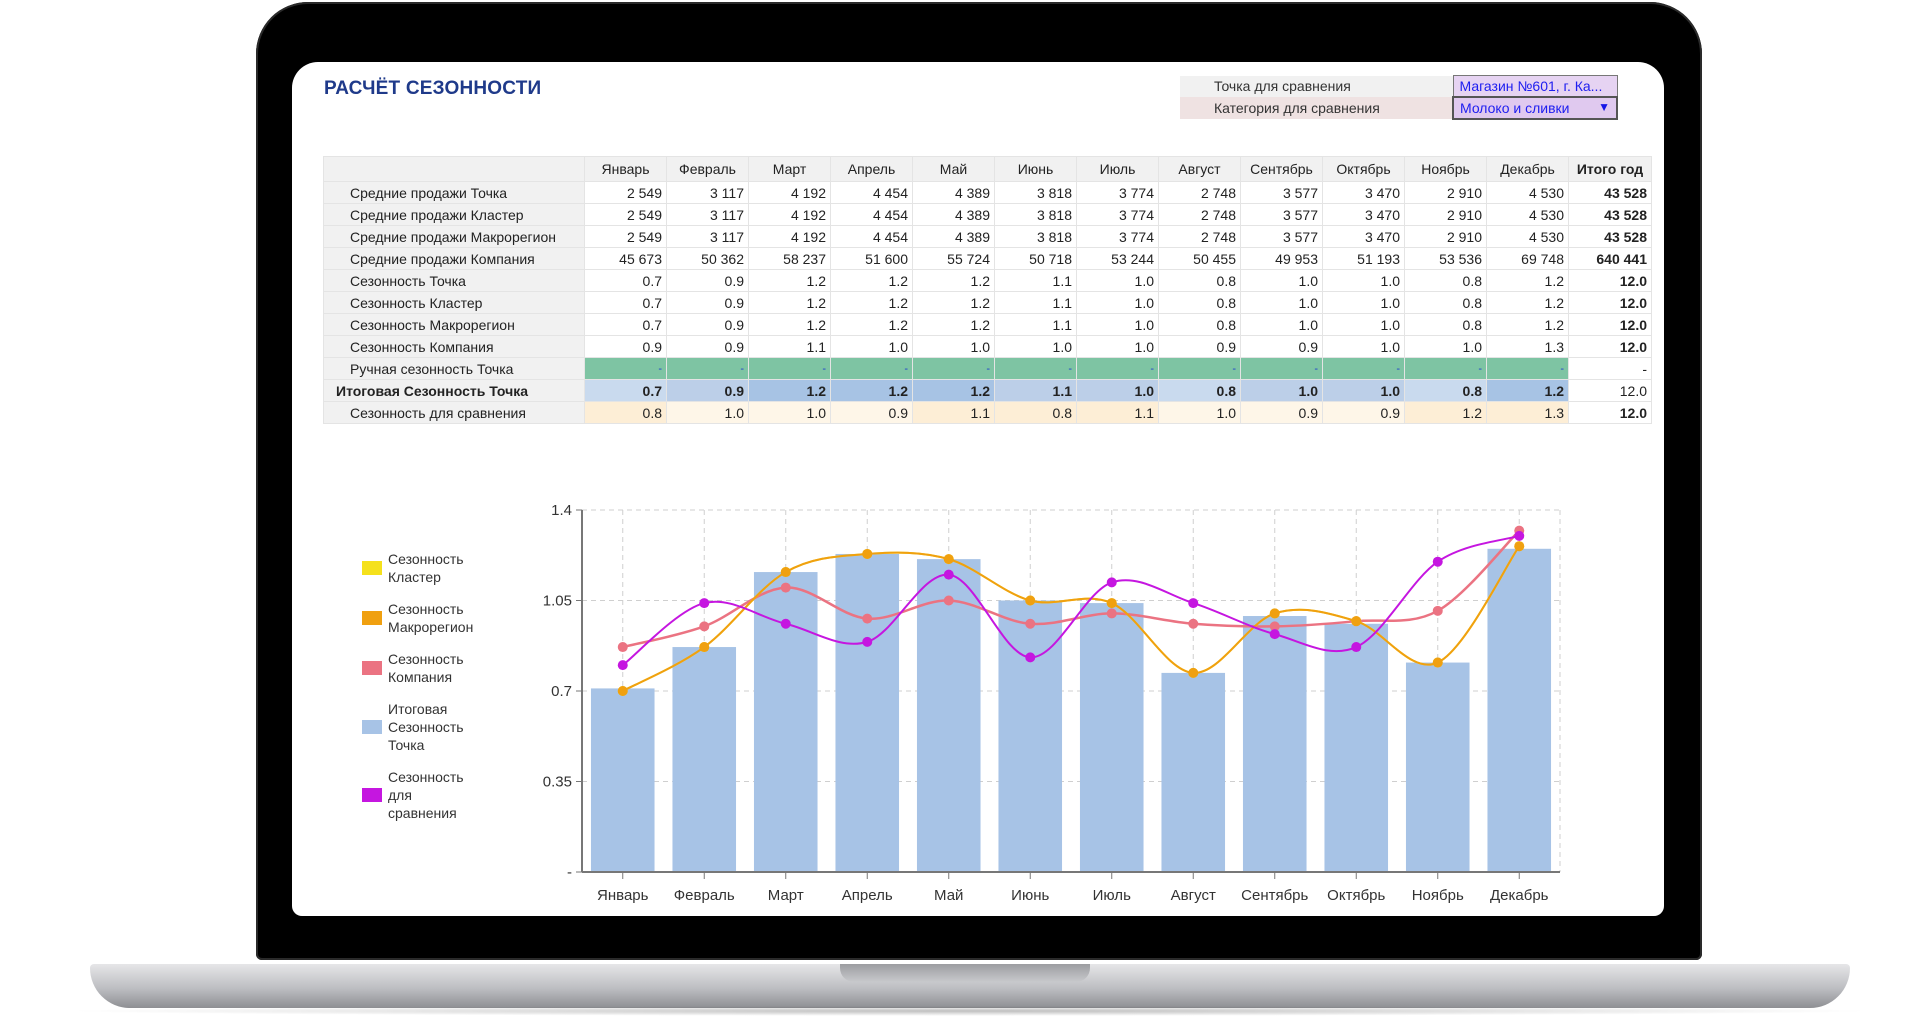 This screenshot has width=1920, height=1028. What do you see at coordinates (965, 973) in the screenshot?
I see `laptop-hinge-notch` at bounding box center [965, 973].